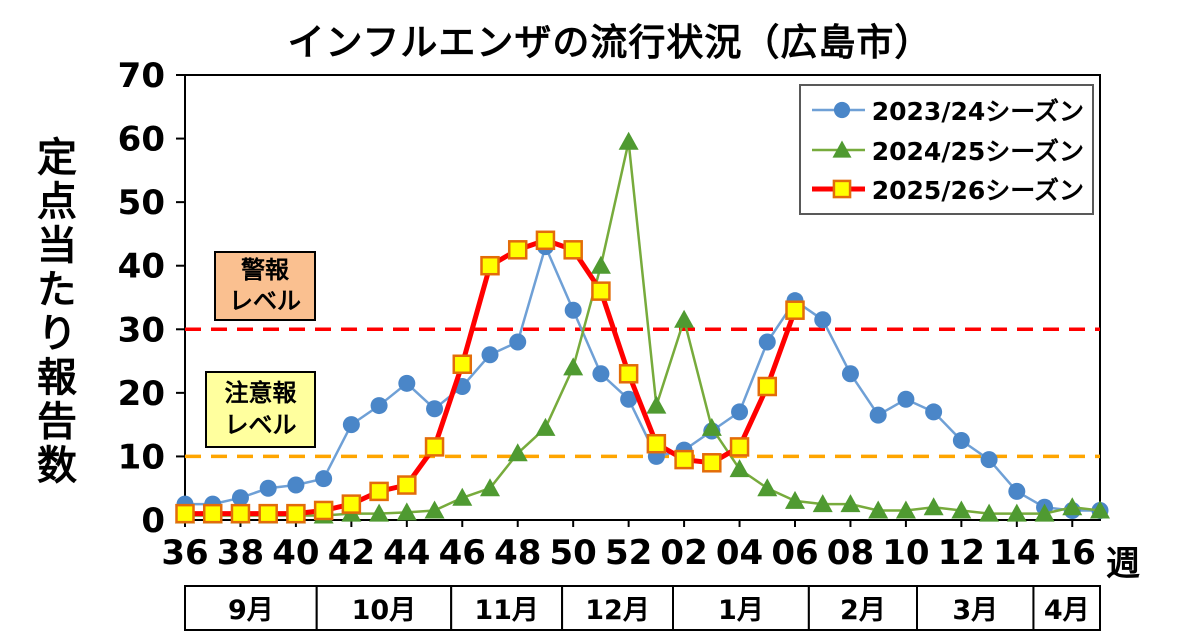 Image resolution: width=1199 pixels, height=643 pixels. I want to click on x-axis-week-labels: 36 38 40 42 44 46 48 50 52 02 04 06 08 10 12 14 16, so click(628, 546).